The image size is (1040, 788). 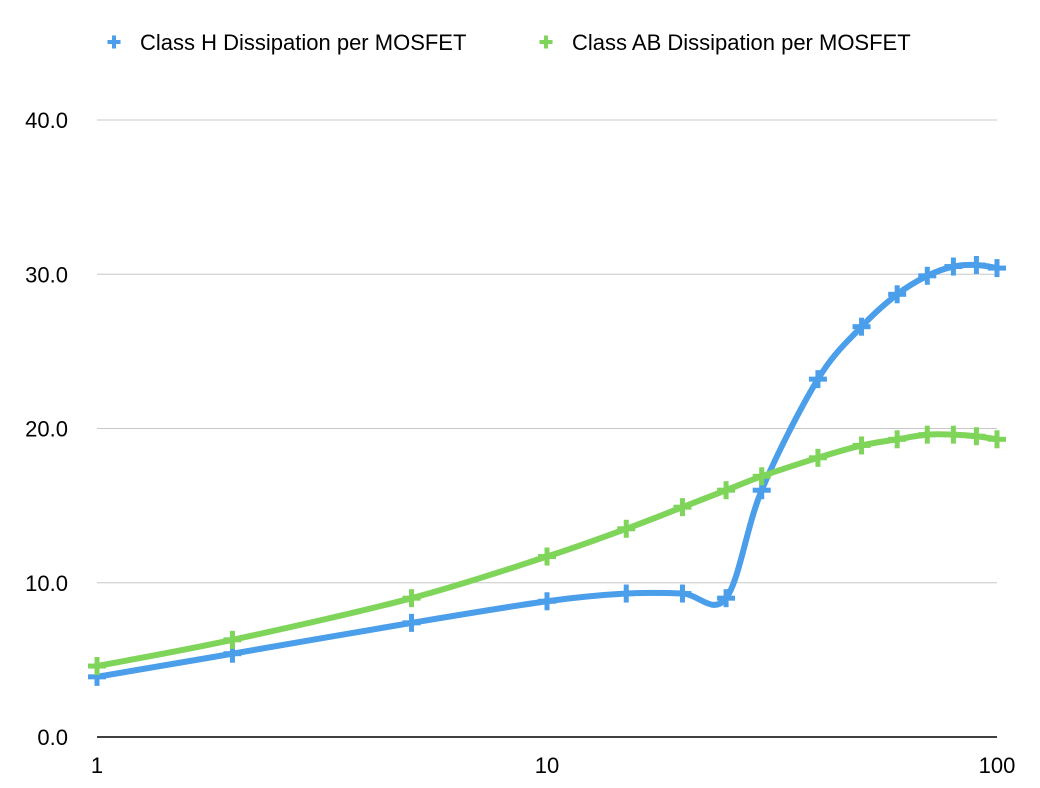 I want to click on x-tick-label: 10, so click(x=547, y=765).